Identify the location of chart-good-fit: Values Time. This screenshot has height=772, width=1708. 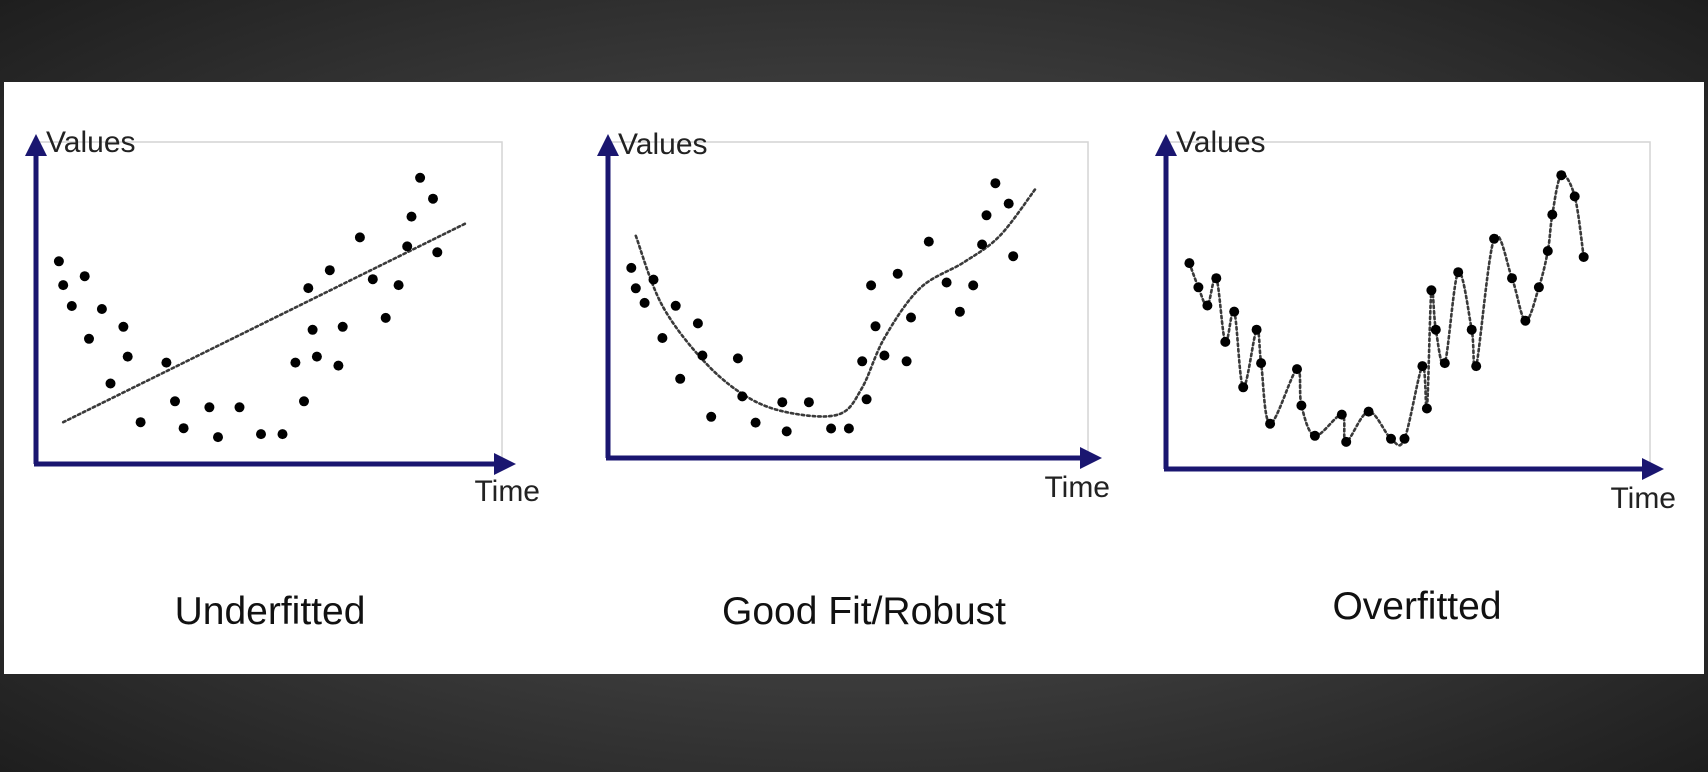
(853, 316).